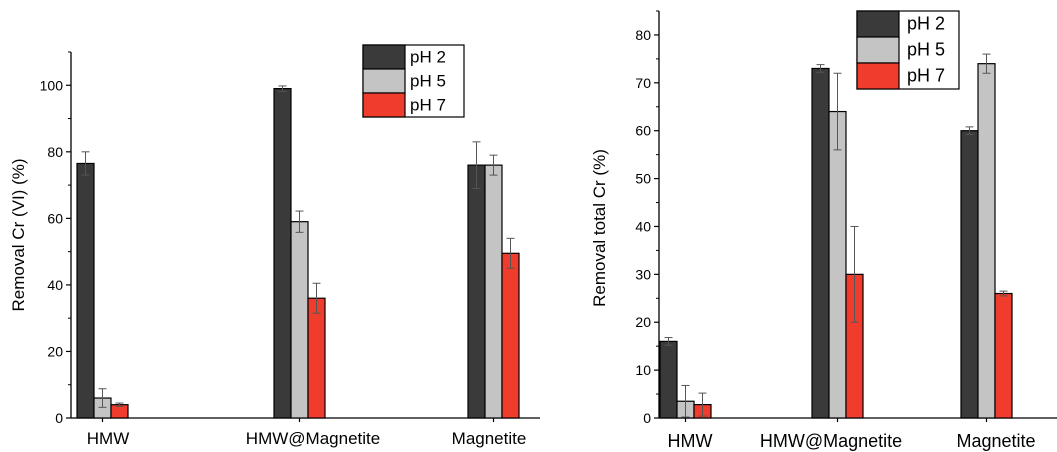 This screenshot has height=452, width=1057. Describe the element at coordinates (643, 370) in the screenshot. I see `y-tick-label: 10` at that location.